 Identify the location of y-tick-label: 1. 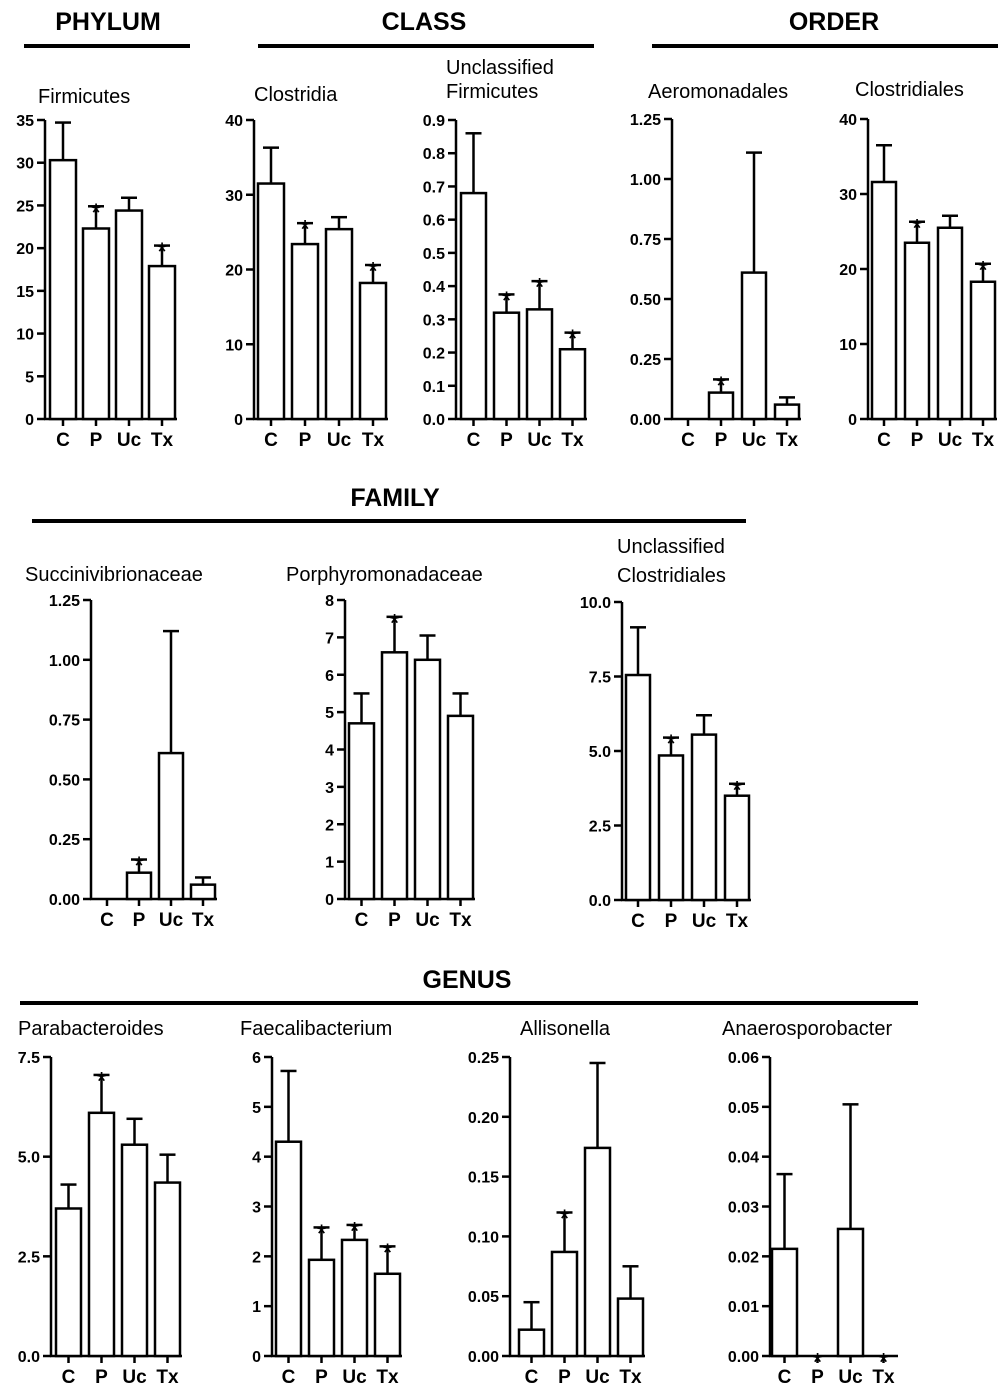
(329, 863).